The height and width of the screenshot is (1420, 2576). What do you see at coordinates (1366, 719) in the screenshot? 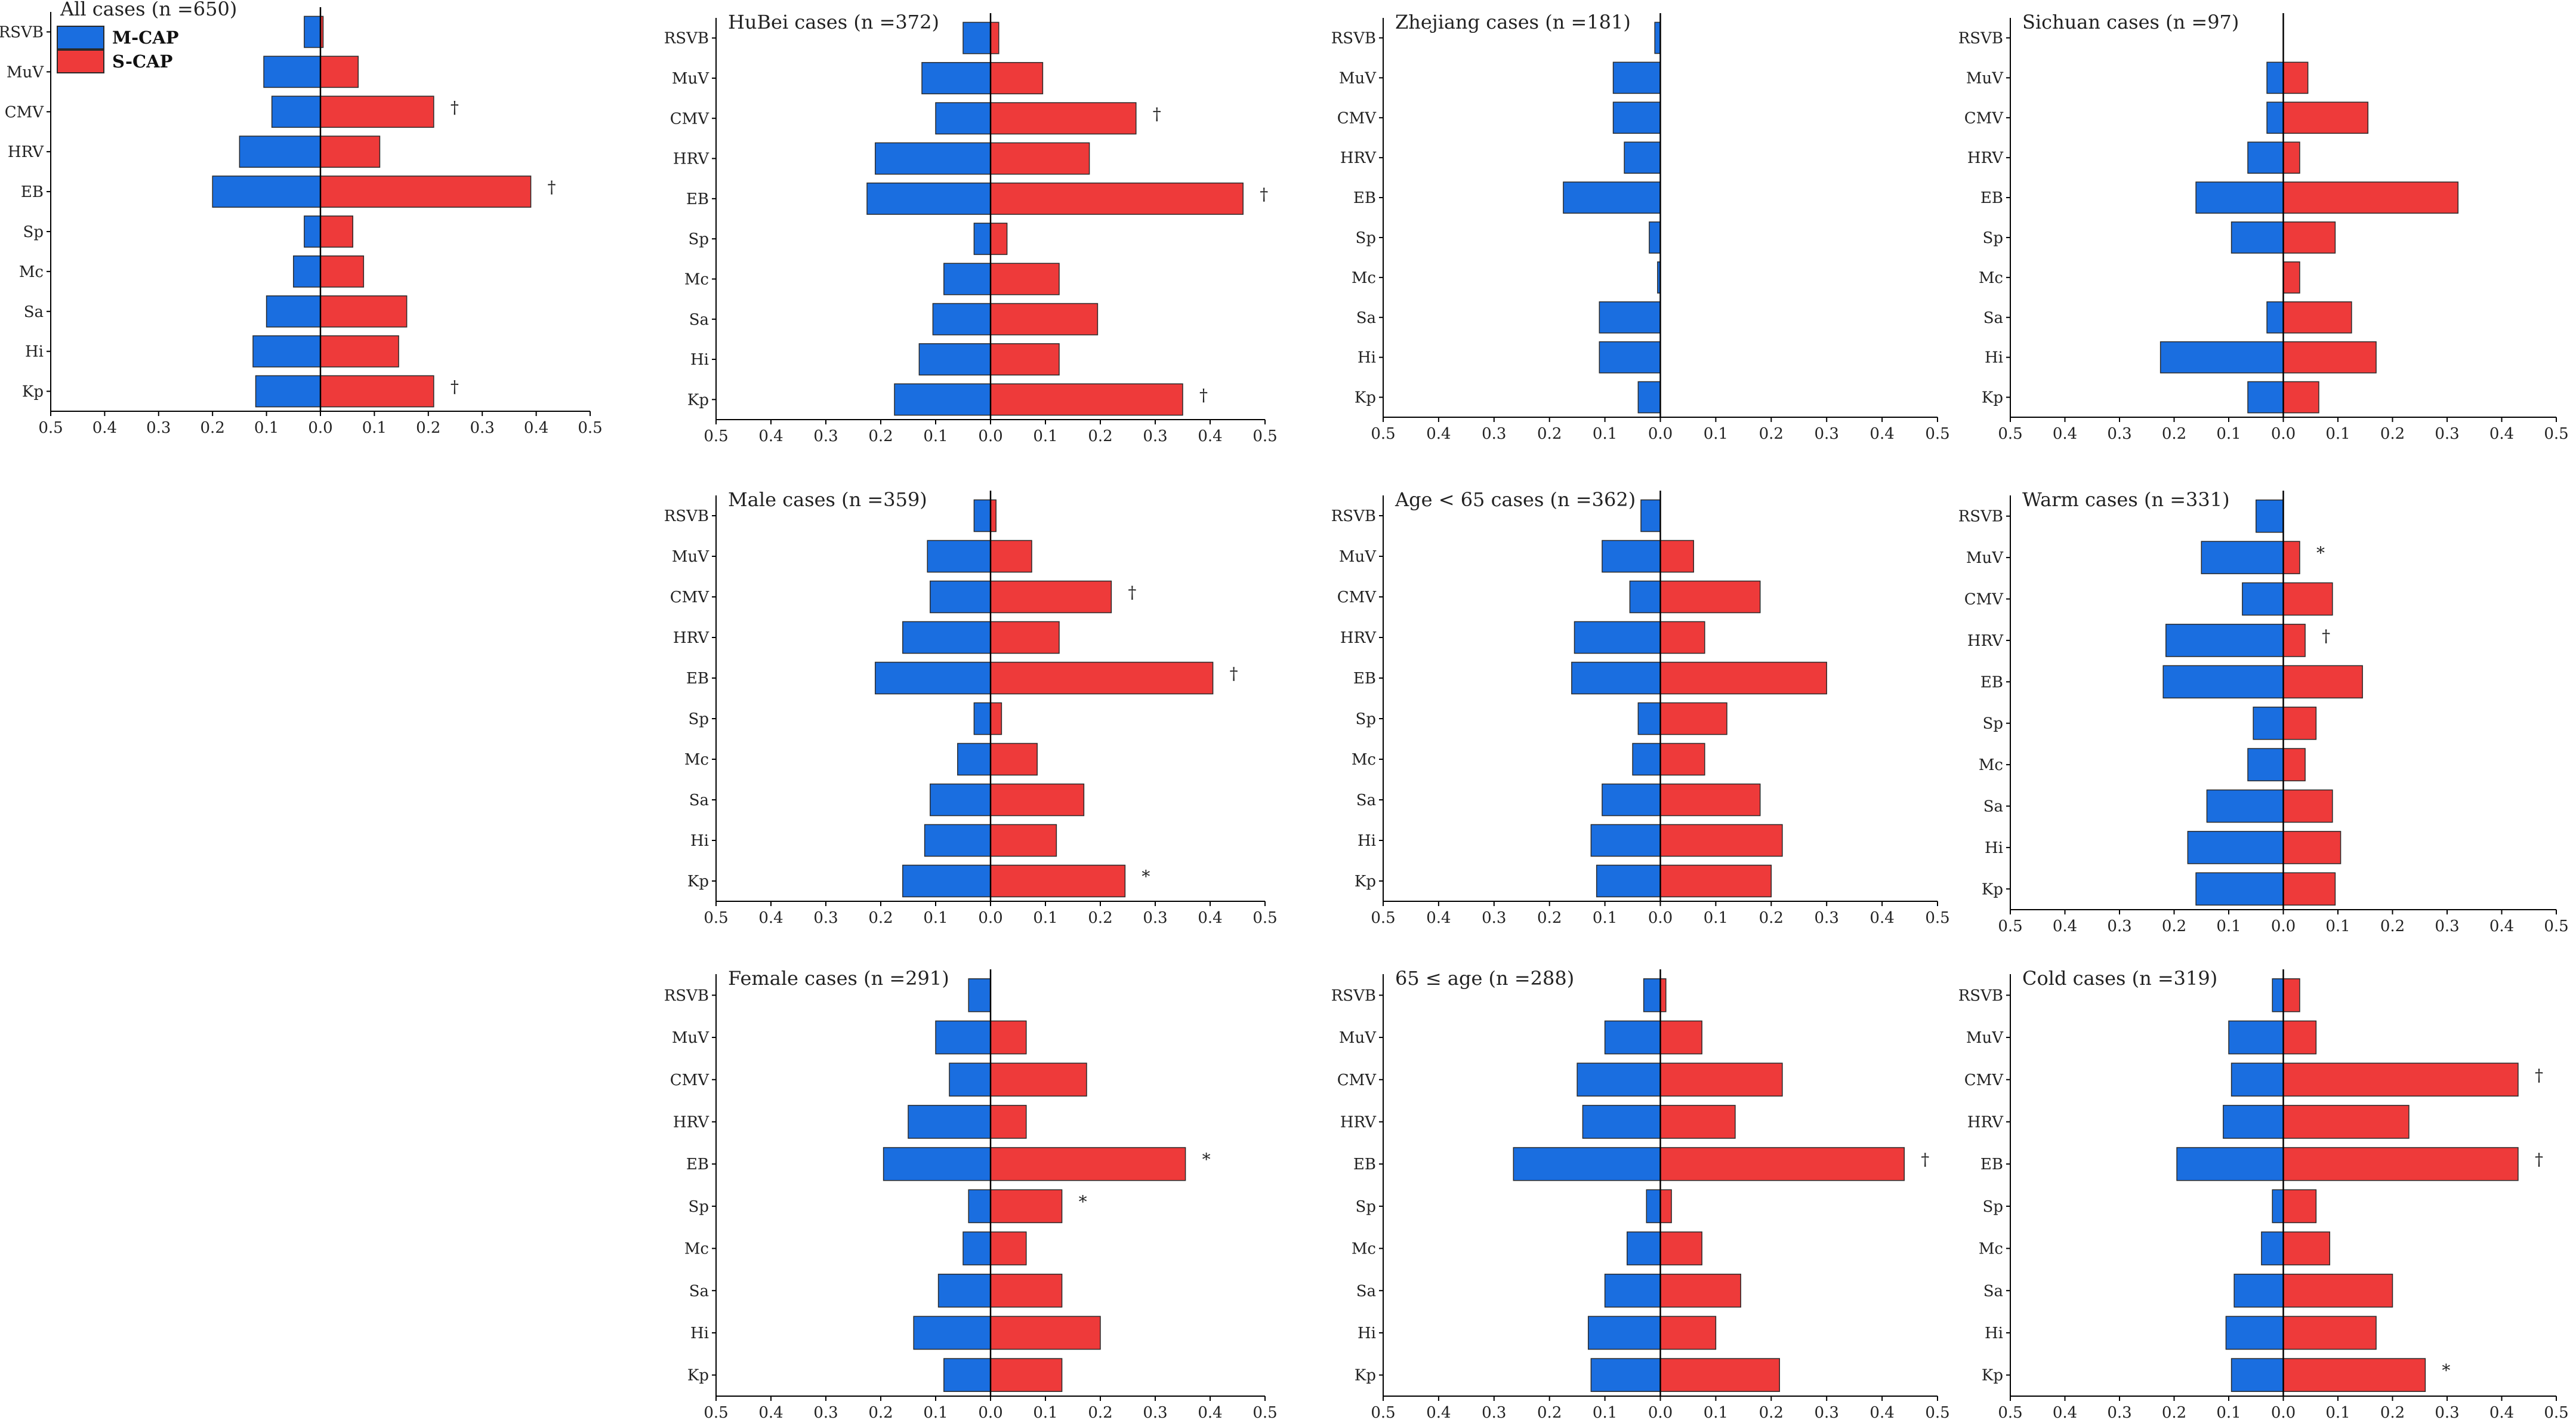
I see `category-label: Sp` at bounding box center [1366, 719].